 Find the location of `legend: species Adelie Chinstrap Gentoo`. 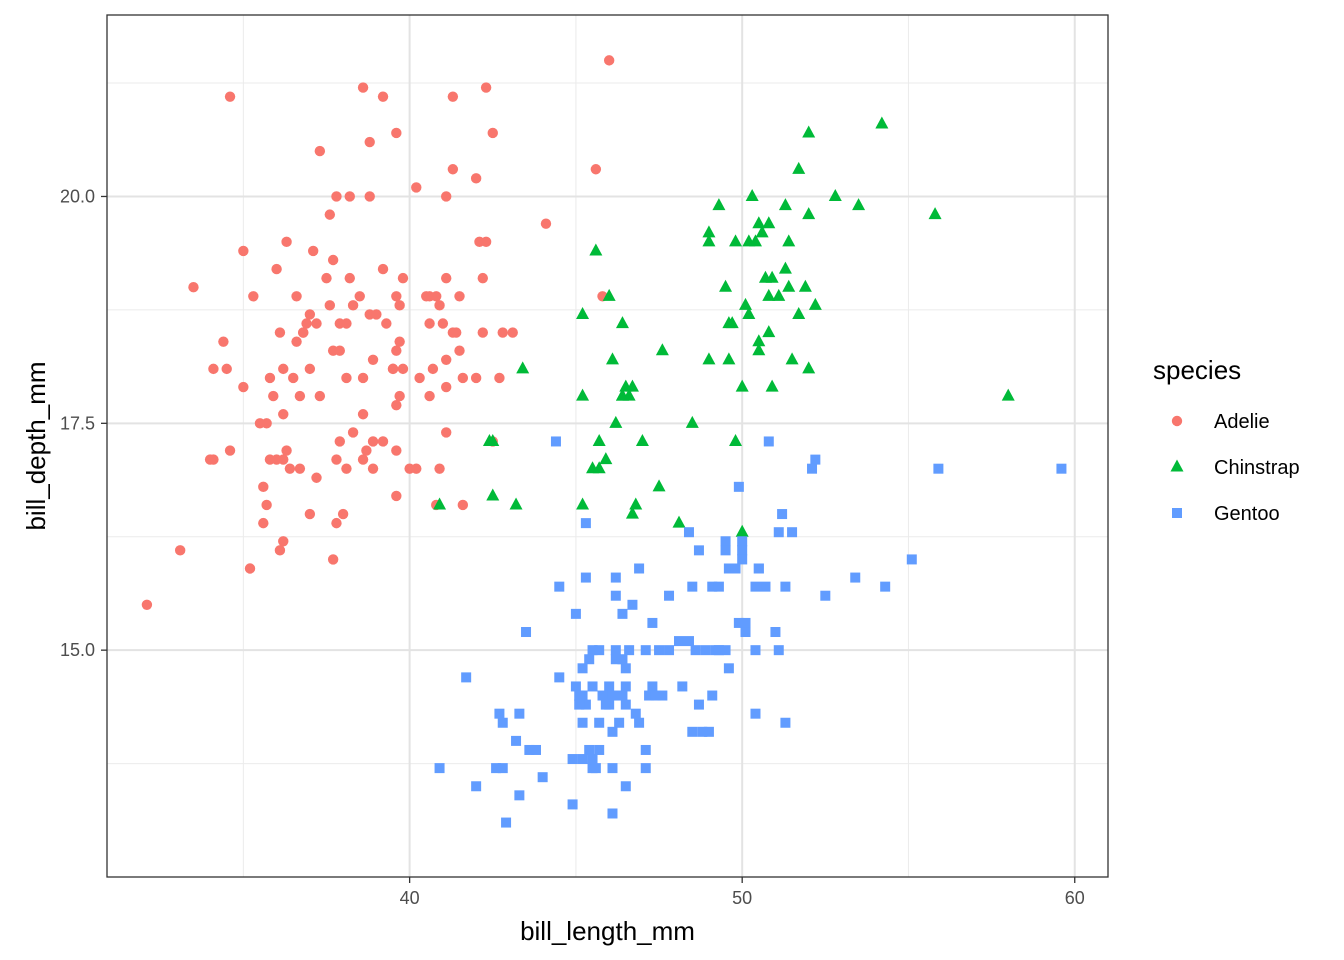

legend: species Adelie Chinstrap Gentoo is located at coordinates (1226, 440).